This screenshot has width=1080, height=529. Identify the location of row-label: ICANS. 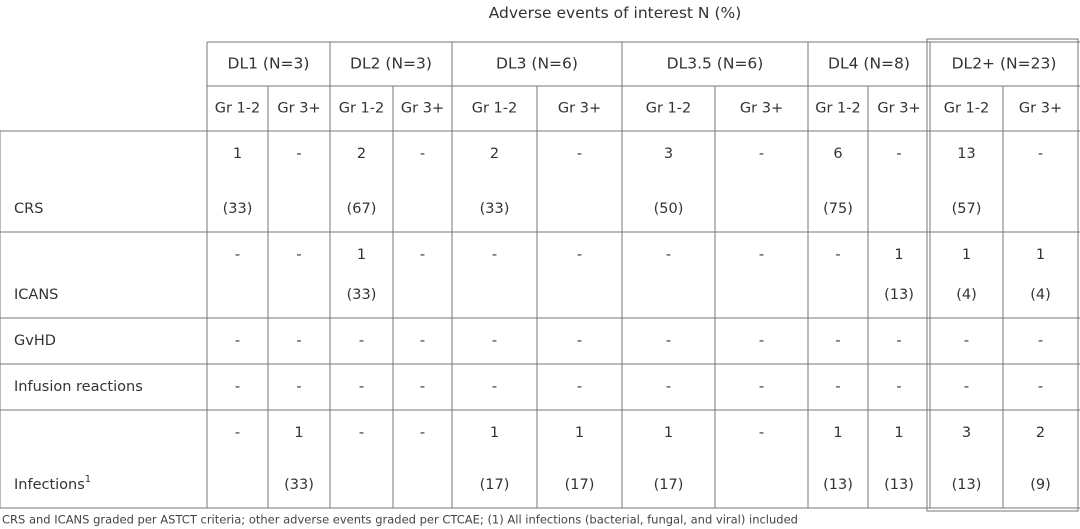
(36, 295).